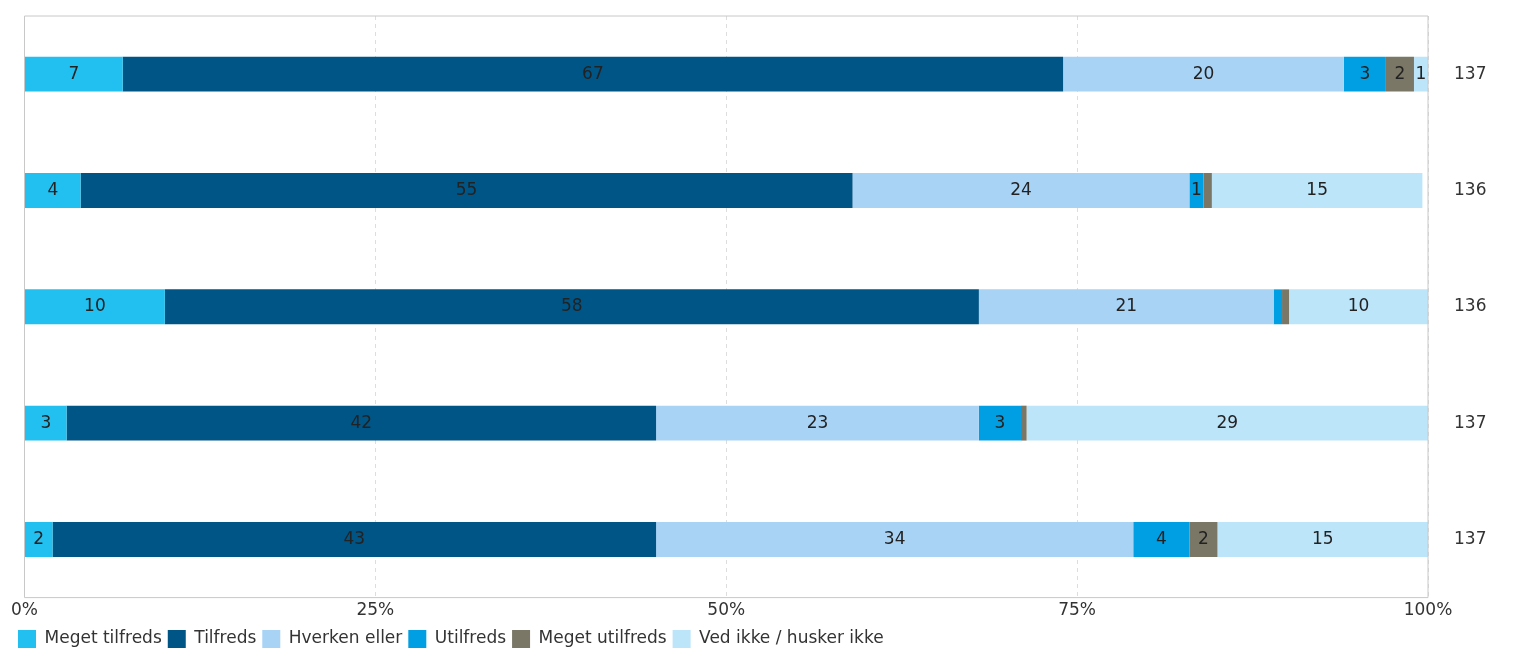 Image resolution: width=1516 pixels, height=669 pixels. What do you see at coordinates (345, 637) in the screenshot?
I see `legend-label: Hverken eller` at bounding box center [345, 637].